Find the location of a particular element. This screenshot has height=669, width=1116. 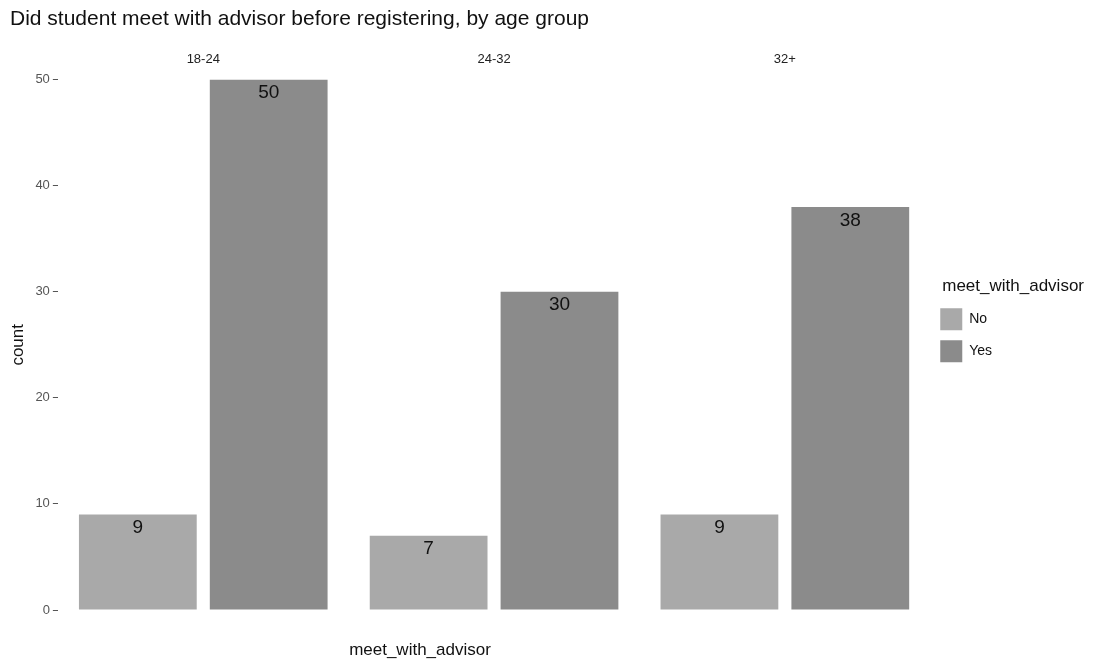

y-tick-label: 30 is located at coordinates (42, 291).